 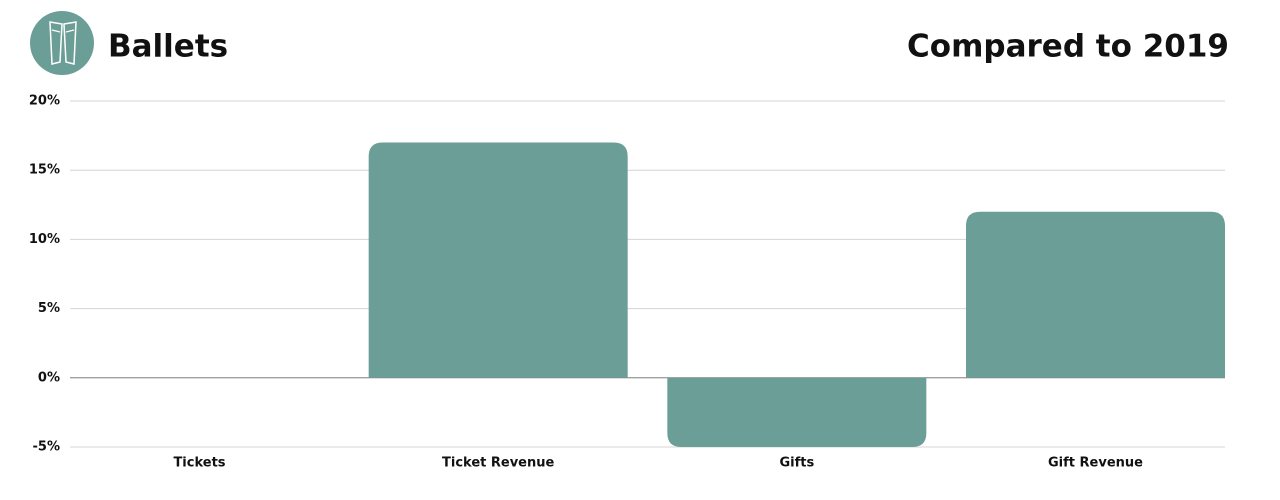 I want to click on y-tick-label: 0%, so click(x=49, y=377).